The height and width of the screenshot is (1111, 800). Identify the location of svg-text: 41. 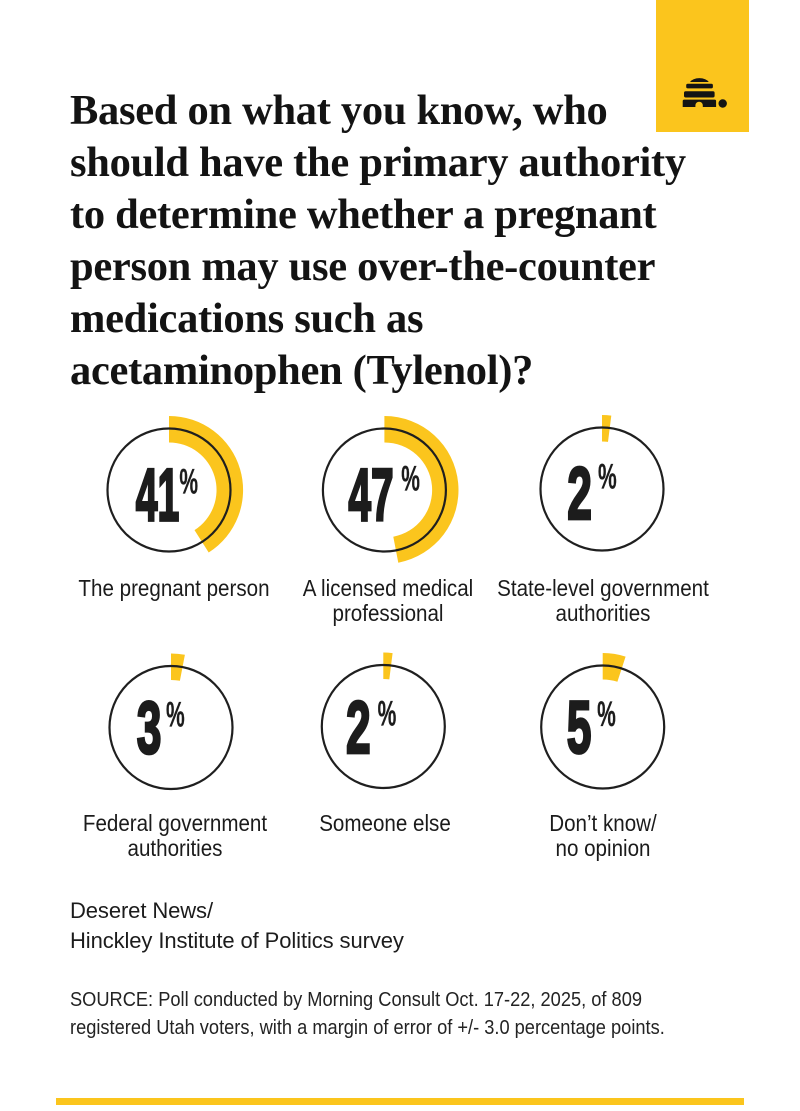
(158, 495).